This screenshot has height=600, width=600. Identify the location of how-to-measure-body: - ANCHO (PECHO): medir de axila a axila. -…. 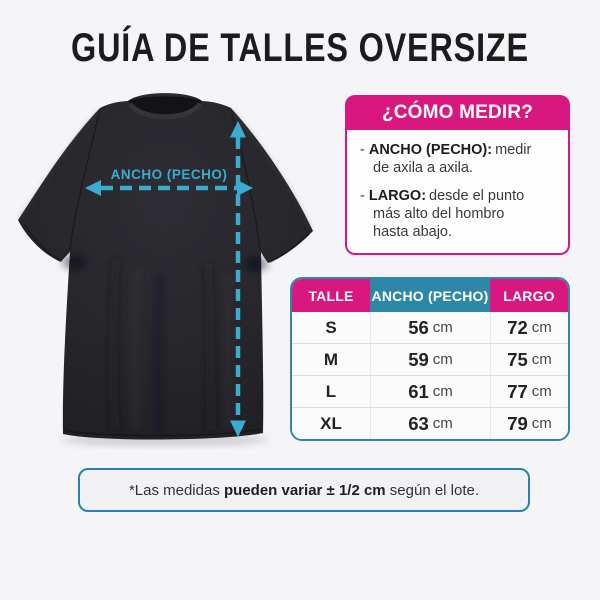
(457, 193).